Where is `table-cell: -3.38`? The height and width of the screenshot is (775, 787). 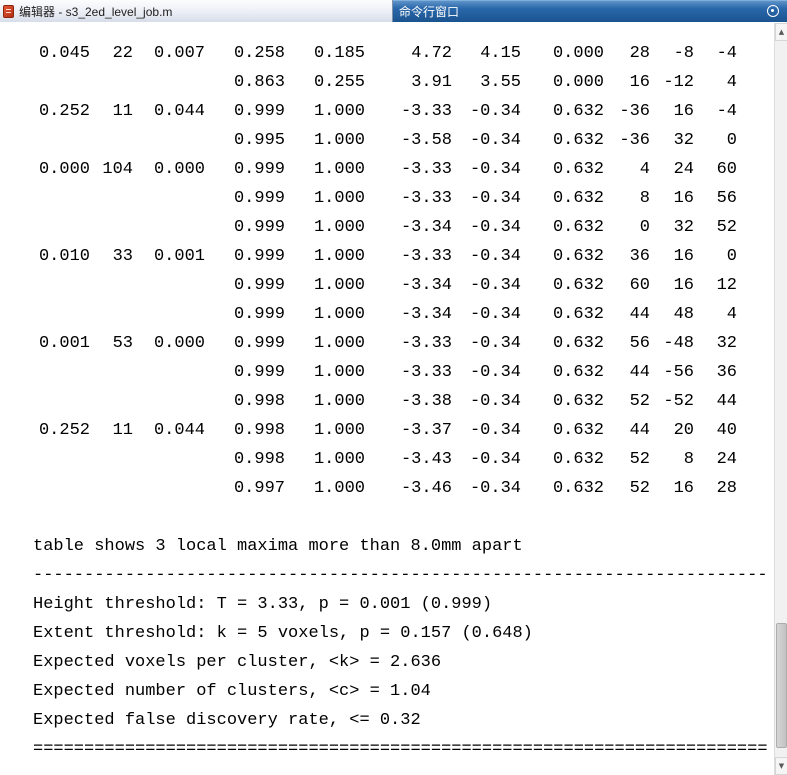 table-cell: -3.38 is located at coordinates (426, 401).